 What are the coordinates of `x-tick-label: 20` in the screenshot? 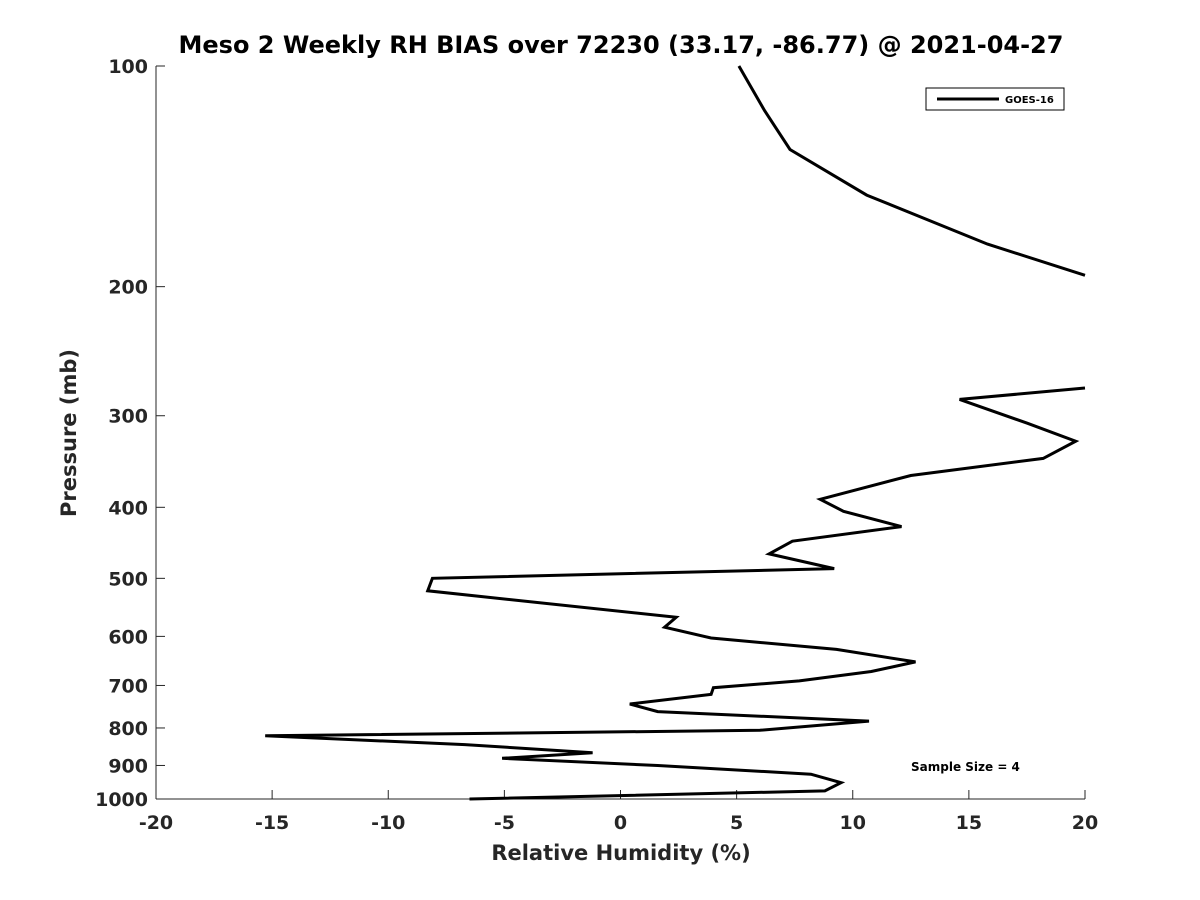 It's located at (1085, 823).